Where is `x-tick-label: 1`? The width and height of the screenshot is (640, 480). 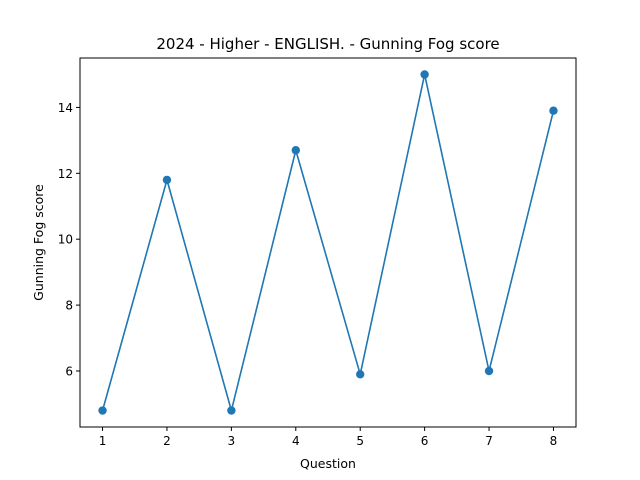 x-tick-label: 1 is located at coordinates (103, 441).